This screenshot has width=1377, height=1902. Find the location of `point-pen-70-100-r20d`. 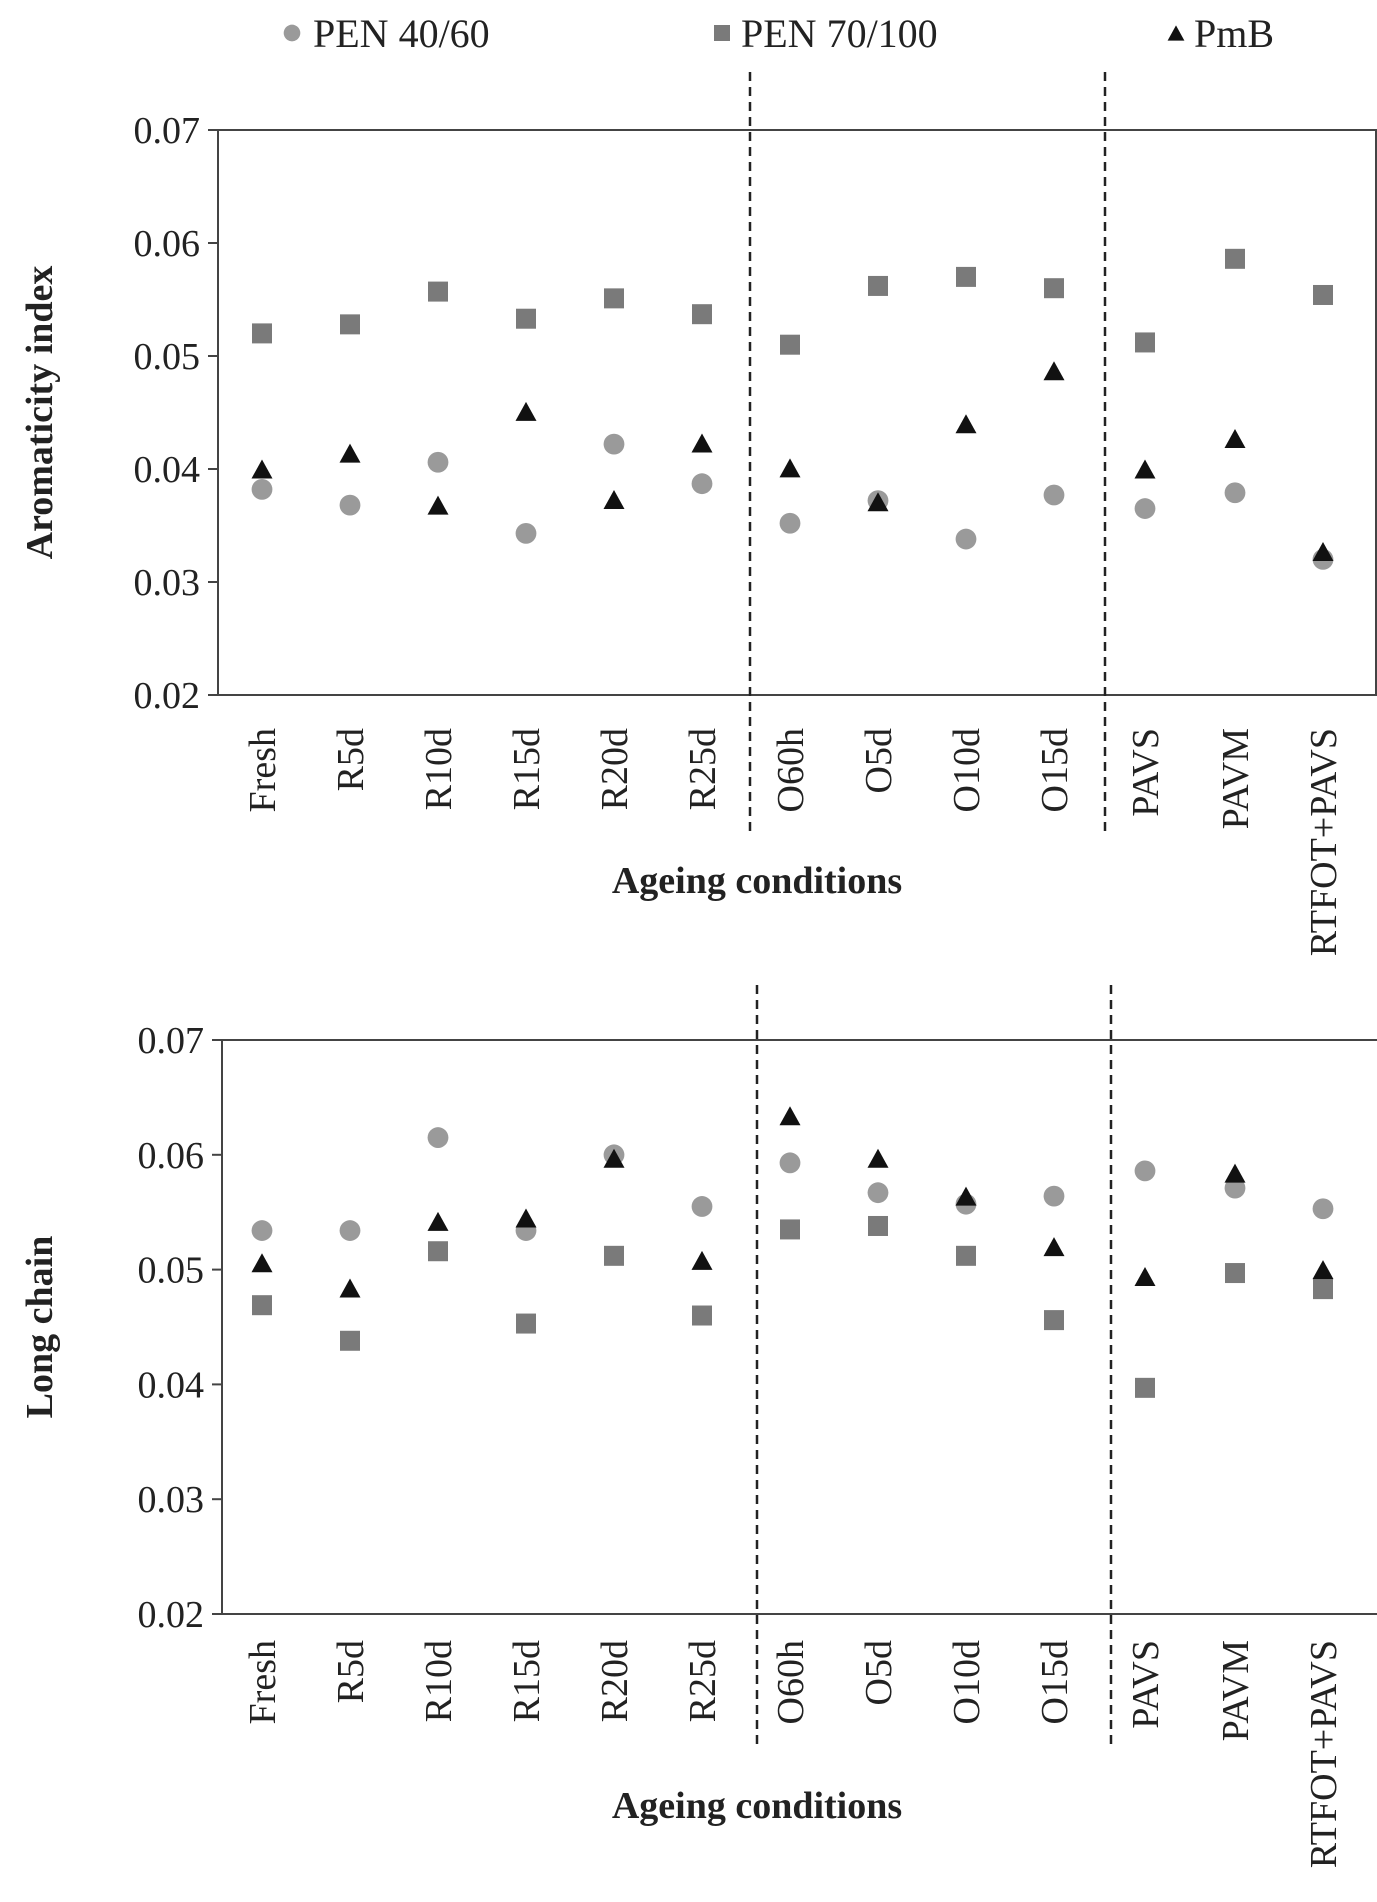

point-pen-70-100-r20d is located at coordinates (614, 1255).